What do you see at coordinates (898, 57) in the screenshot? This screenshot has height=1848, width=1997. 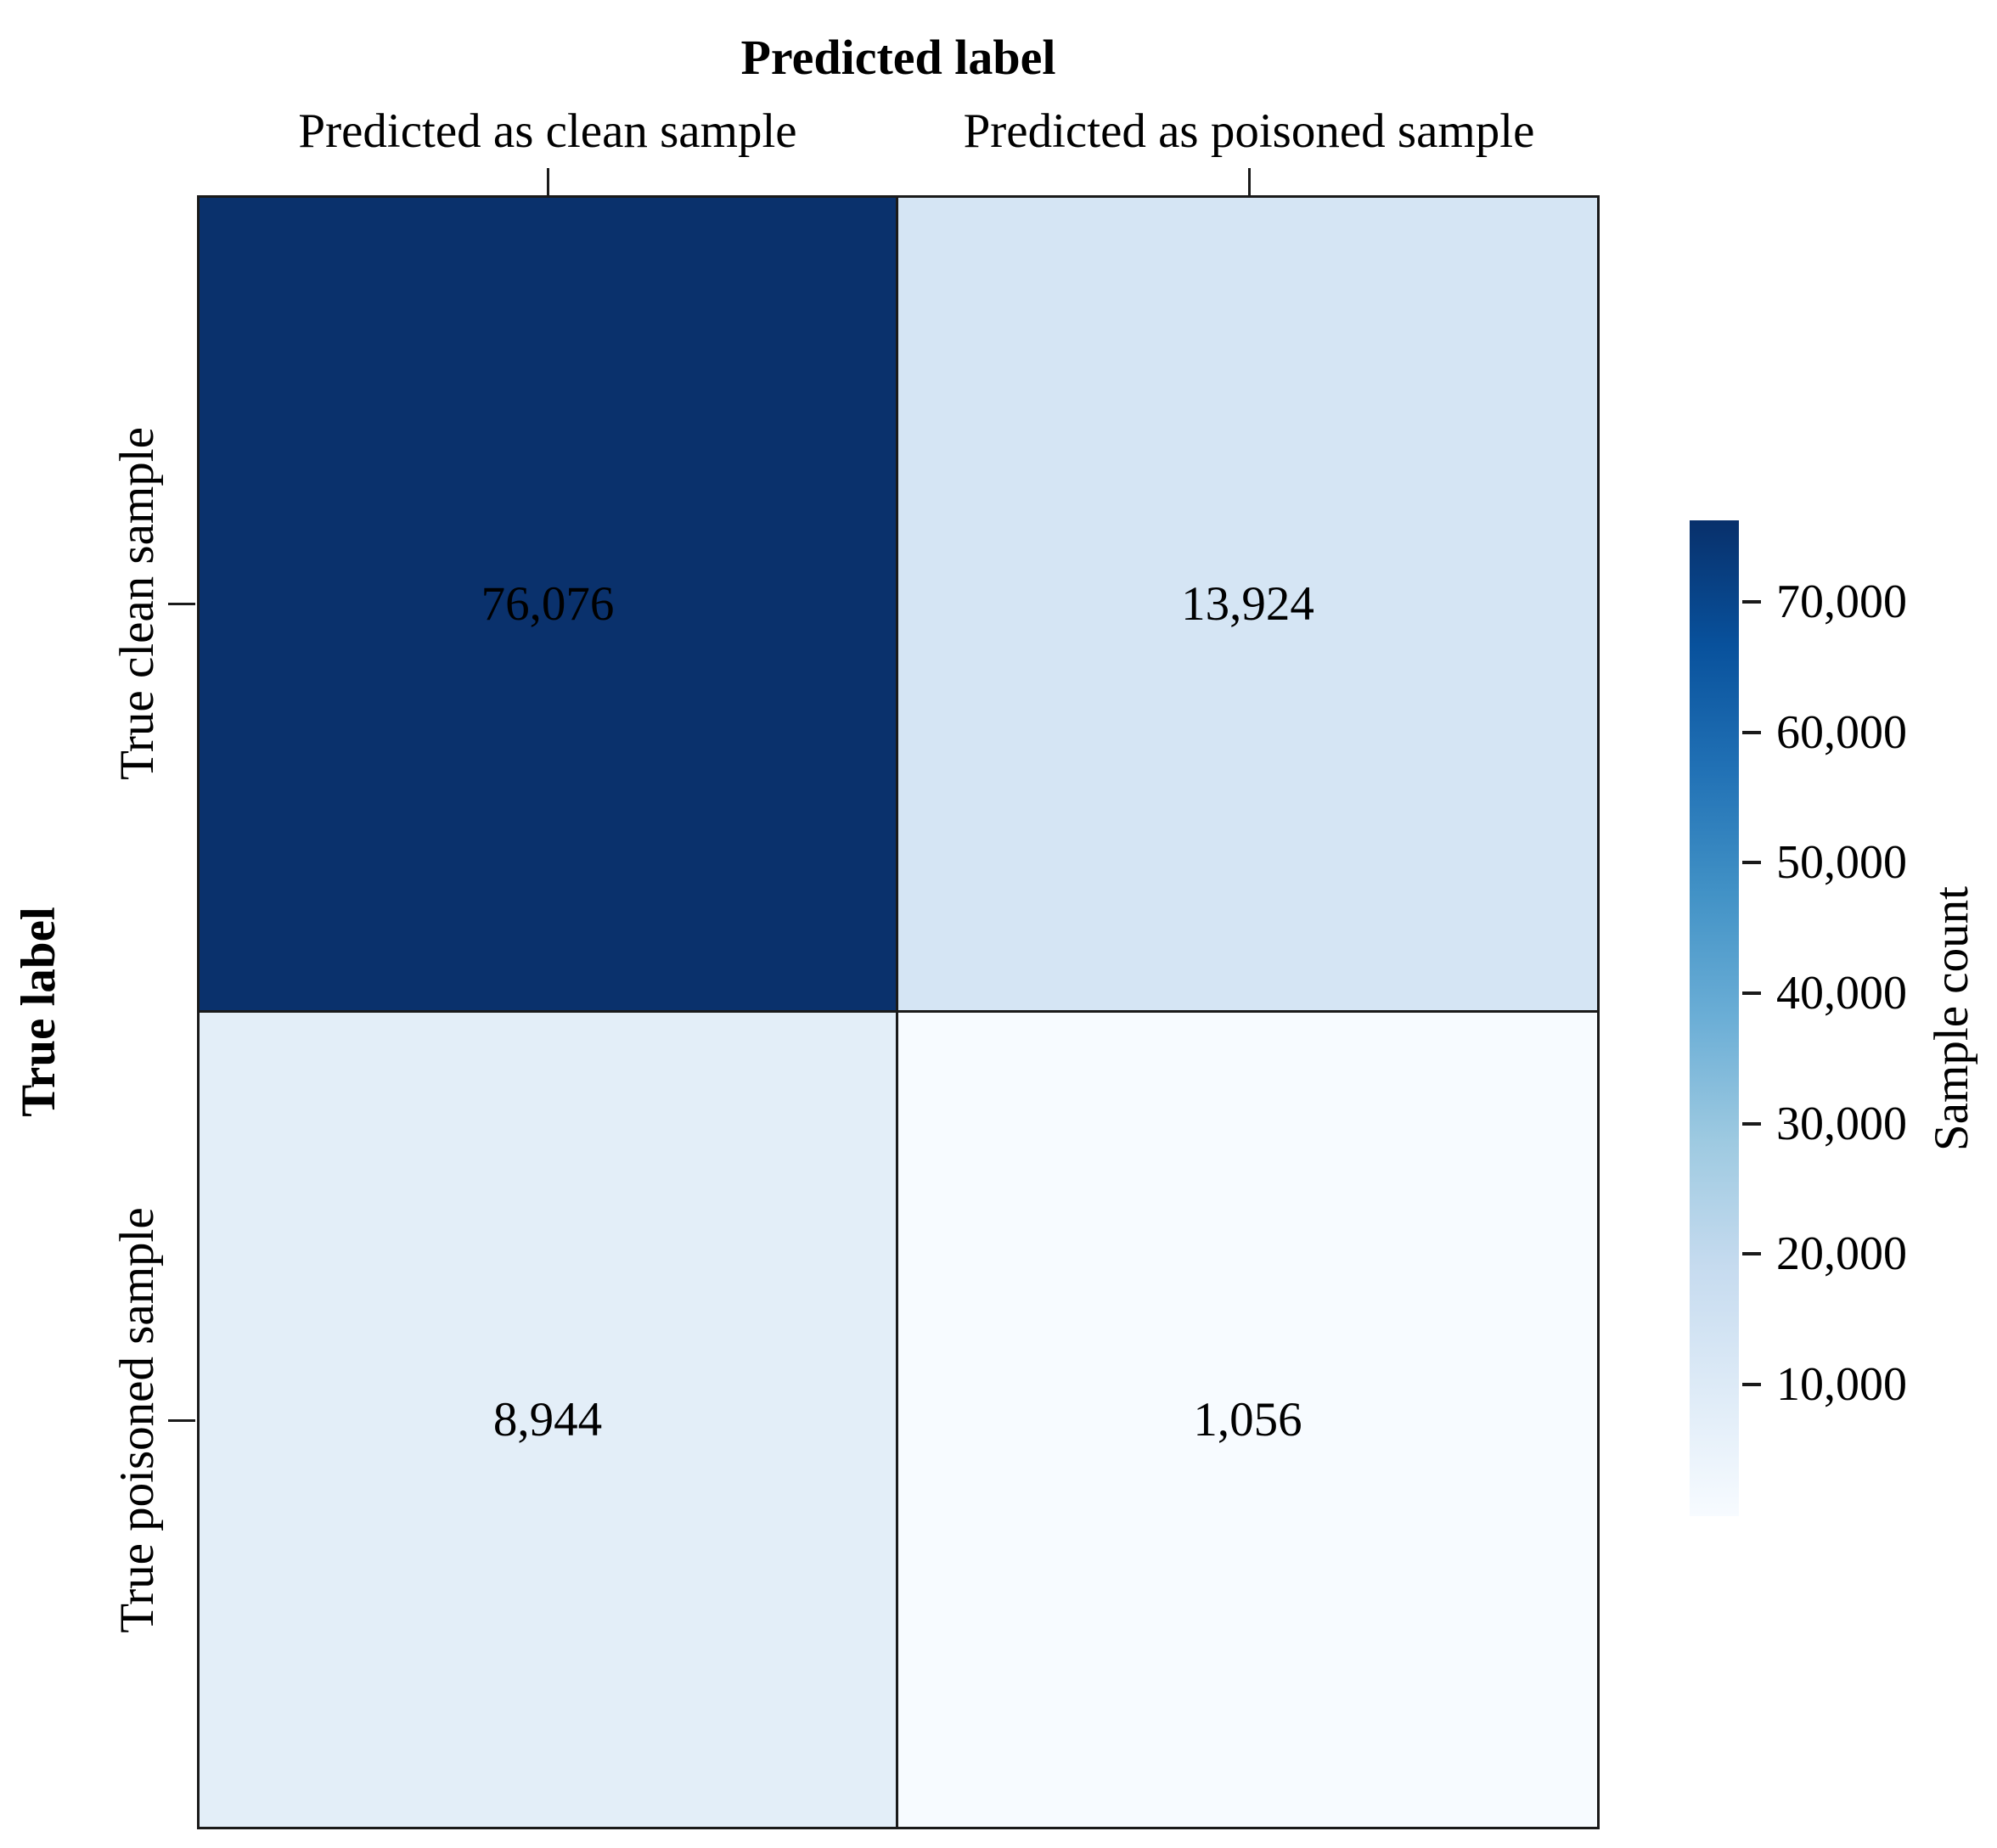 I see `x-axis-title: Predicted label` at bounding box center [898, 57].